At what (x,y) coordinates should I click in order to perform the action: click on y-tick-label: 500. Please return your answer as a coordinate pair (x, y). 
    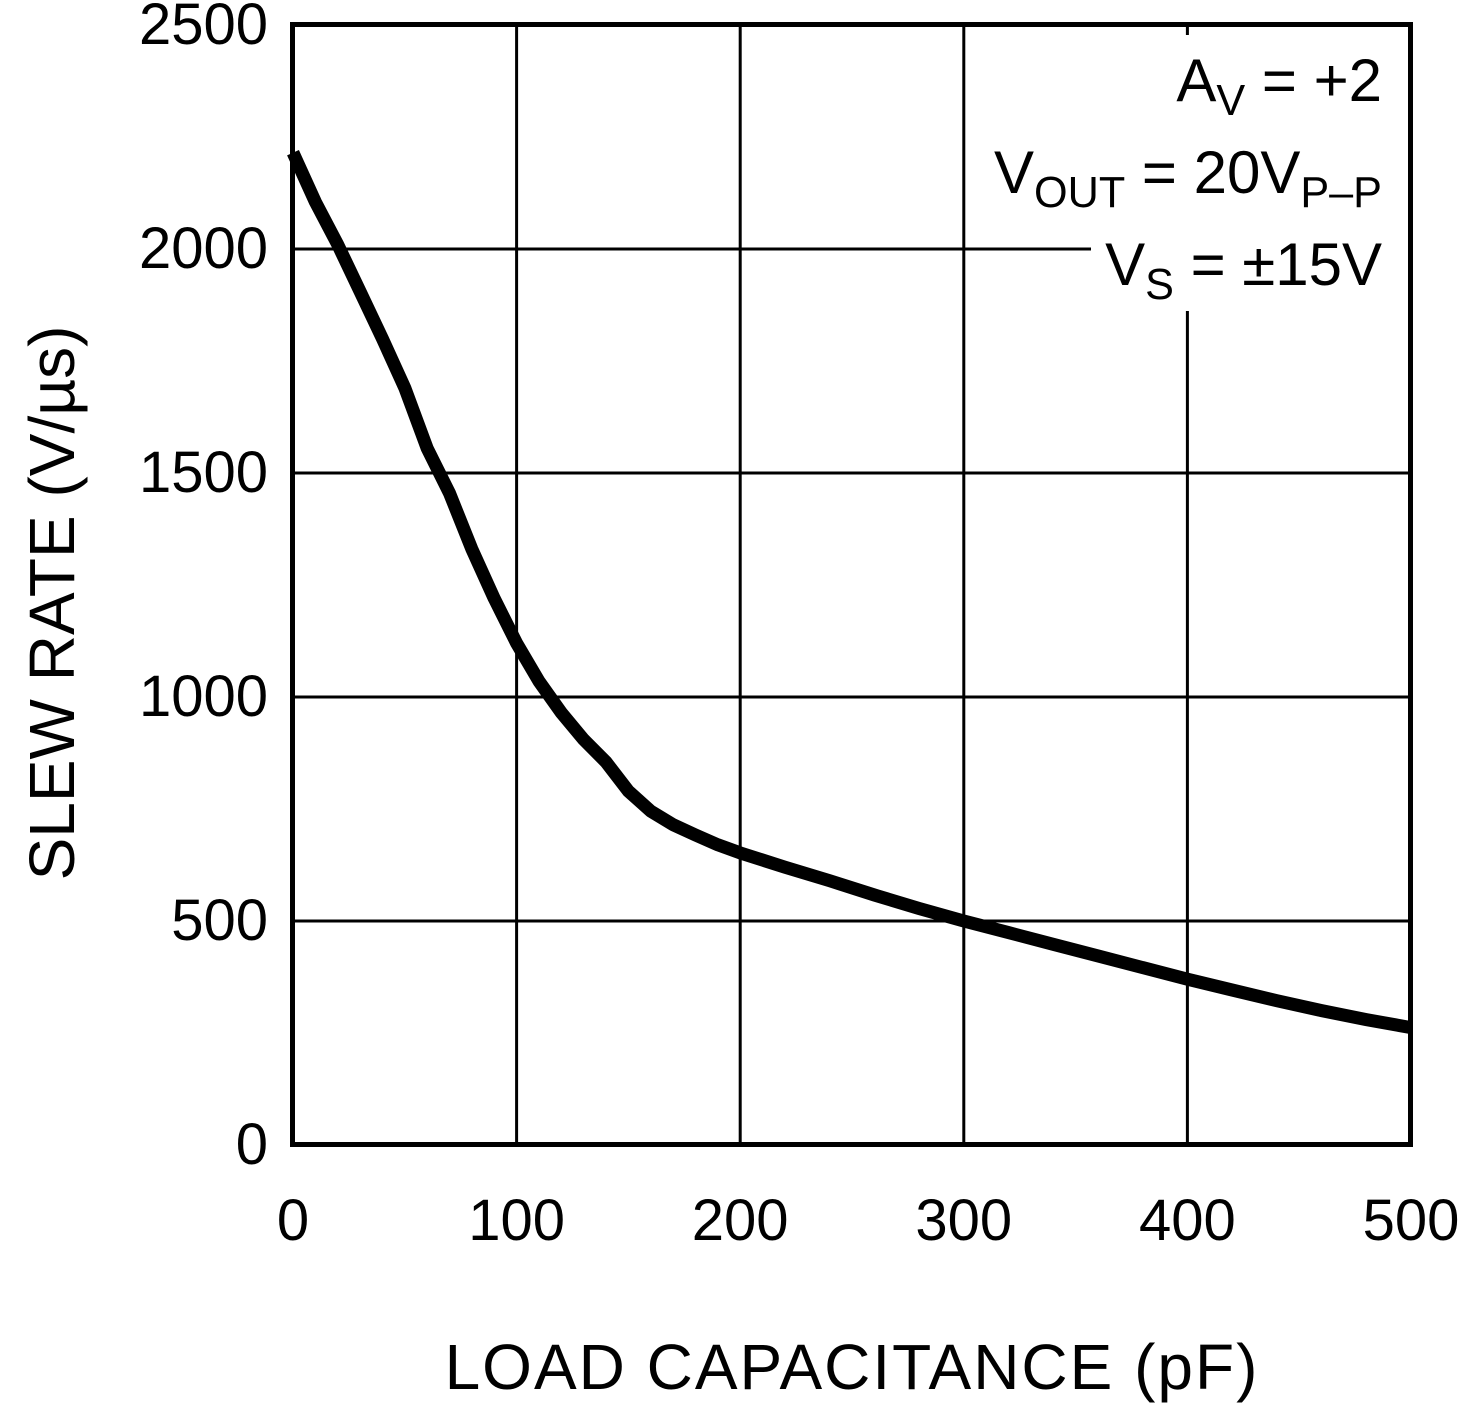
    Looking at the image, I should click on (219, 920).